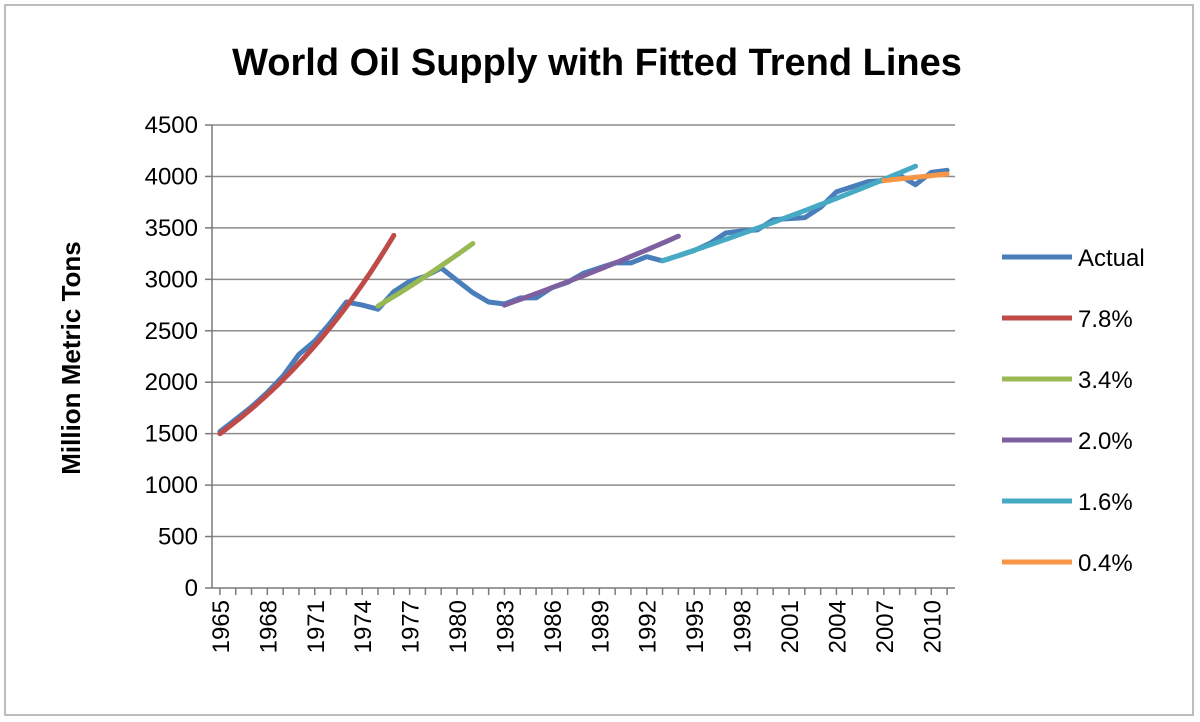 This screenshot has height=722, width=1200. Describe the element at coordinates (171, 434) in the screenshot. I see `y-tick-label: 1500` at that location.